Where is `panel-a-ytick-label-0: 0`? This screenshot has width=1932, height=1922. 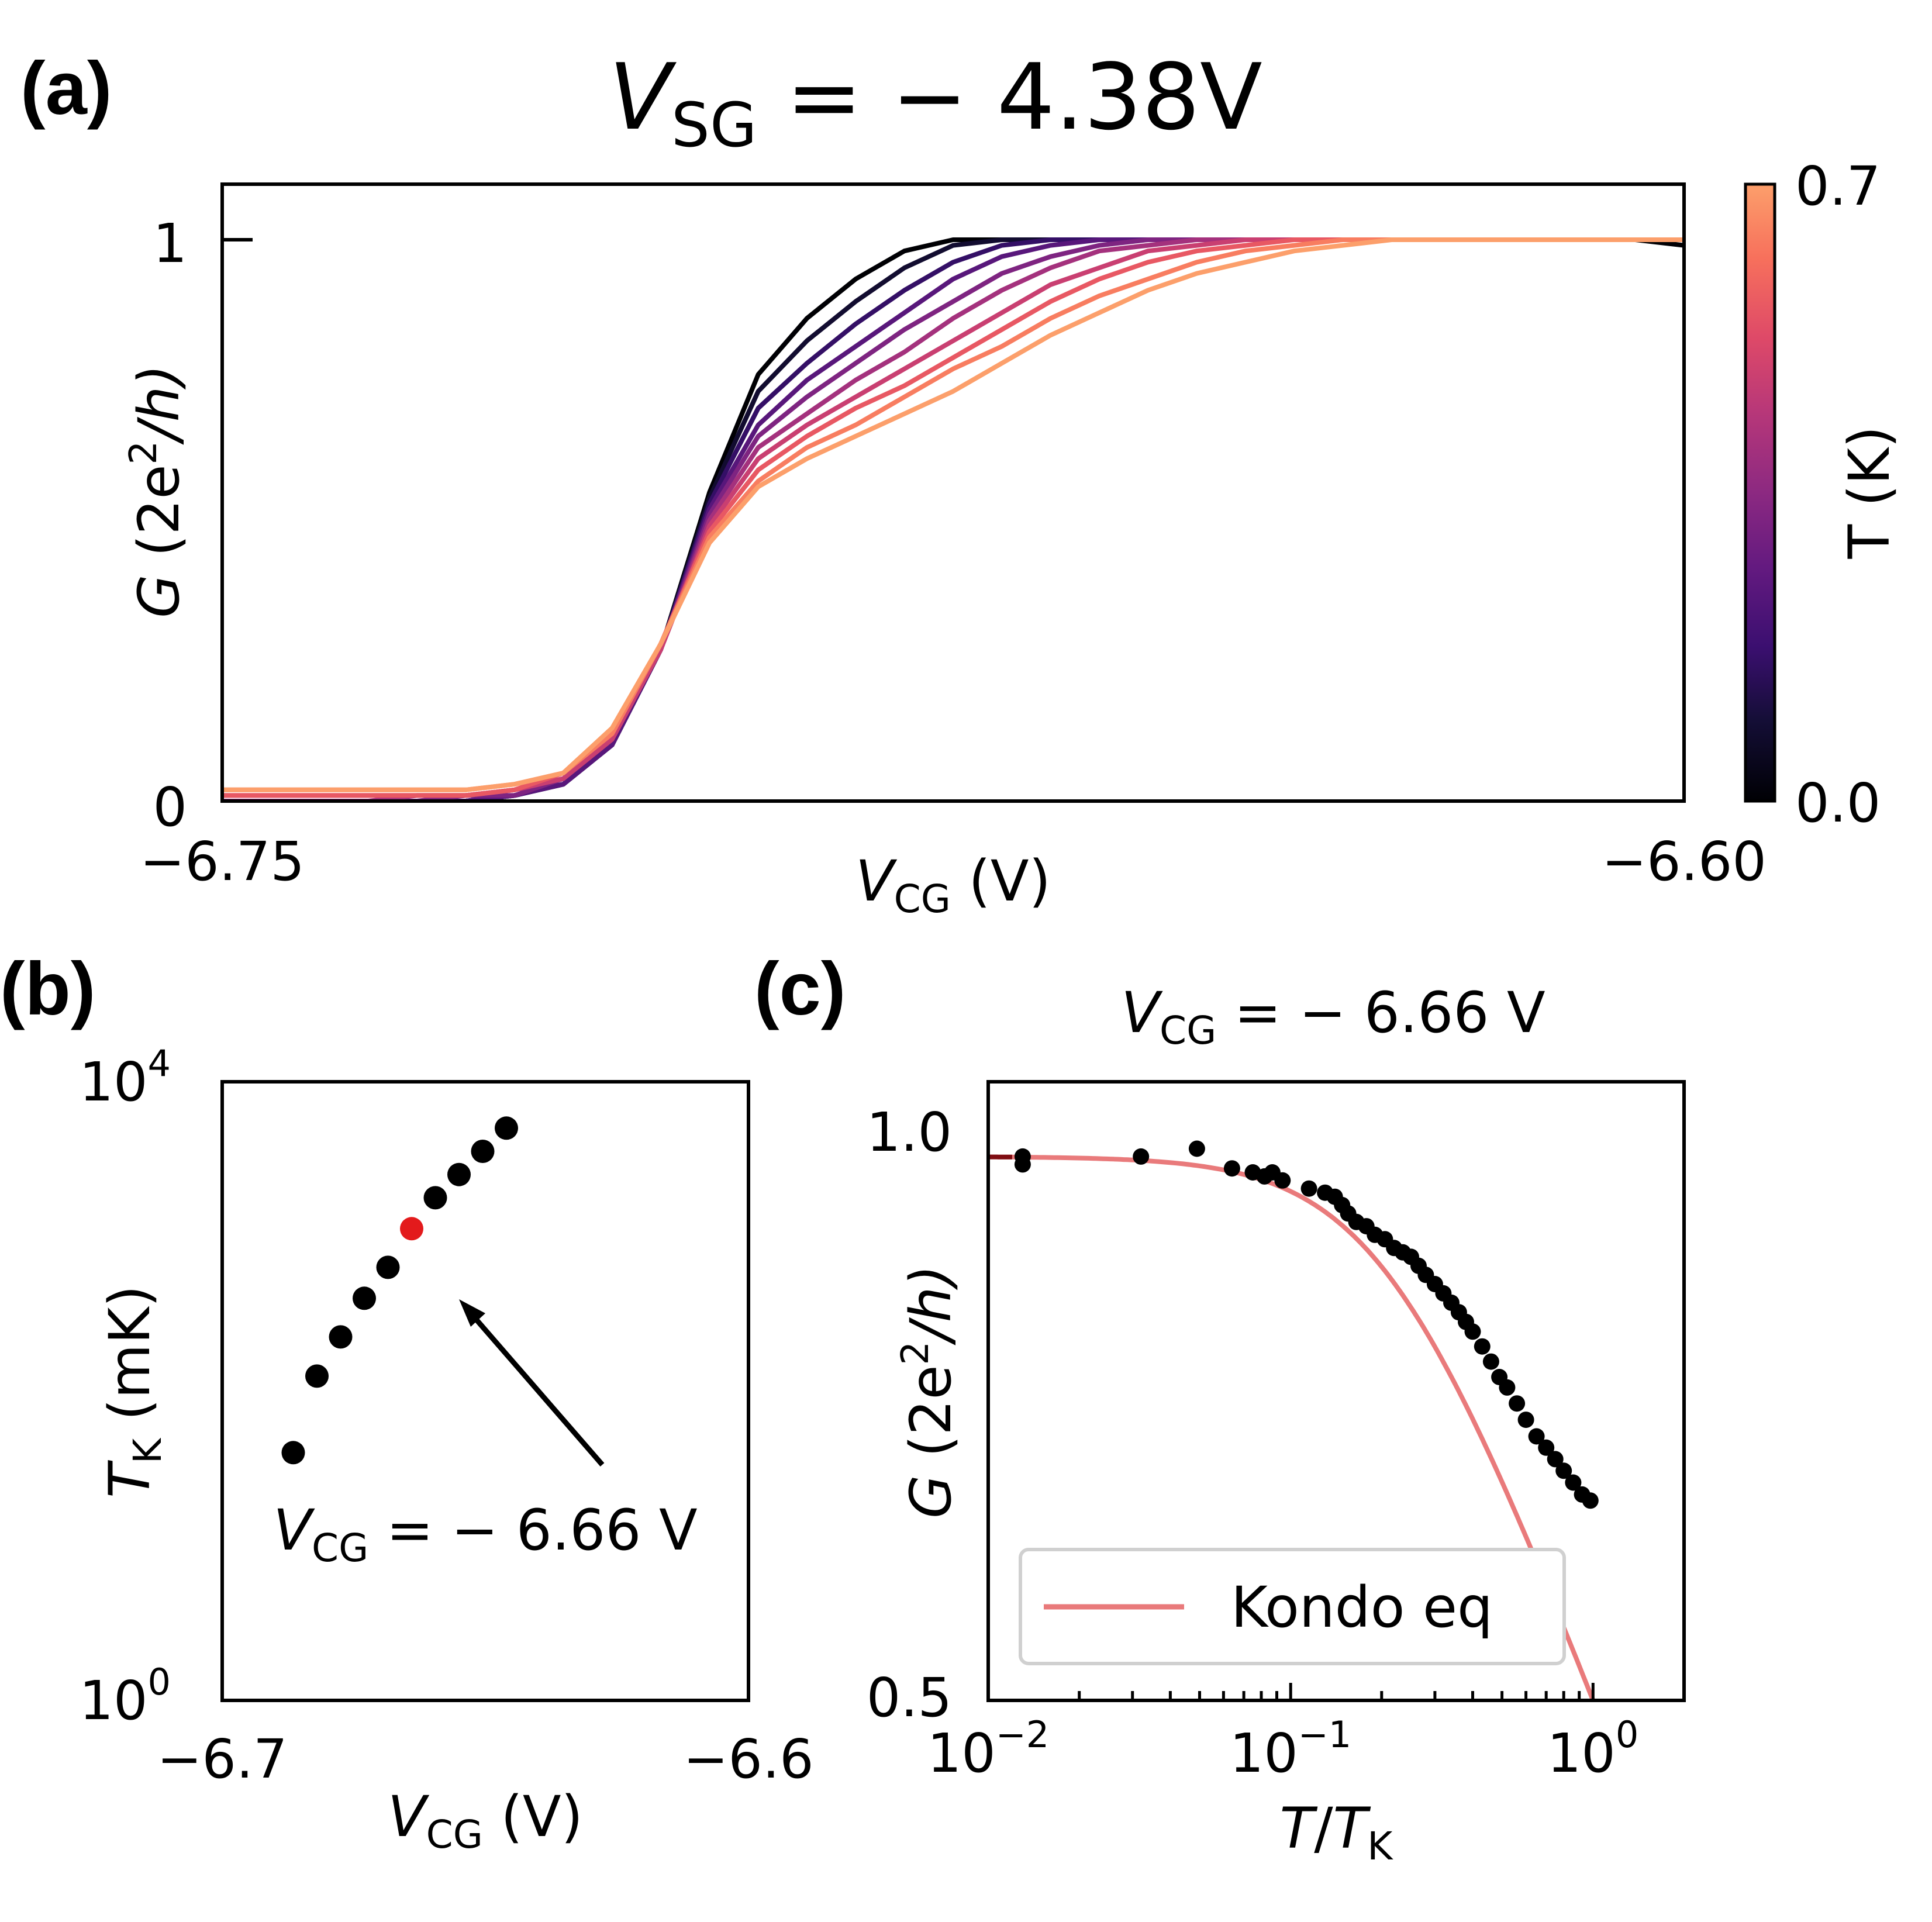
panel-a-ytick-label-0: 0 is located at coordinates (170, 807).